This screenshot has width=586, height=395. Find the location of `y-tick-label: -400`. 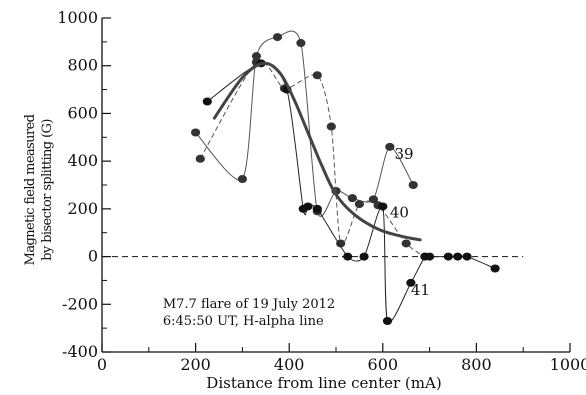

y-tick-label: -400 is located at coordinates (80, 351).